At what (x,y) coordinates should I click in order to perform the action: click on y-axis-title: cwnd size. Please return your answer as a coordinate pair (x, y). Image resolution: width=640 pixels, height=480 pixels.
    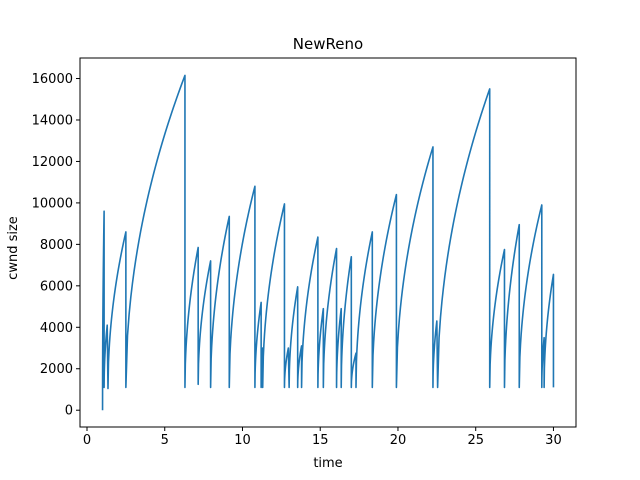
    Looking at the image, I should click on (13, 248).